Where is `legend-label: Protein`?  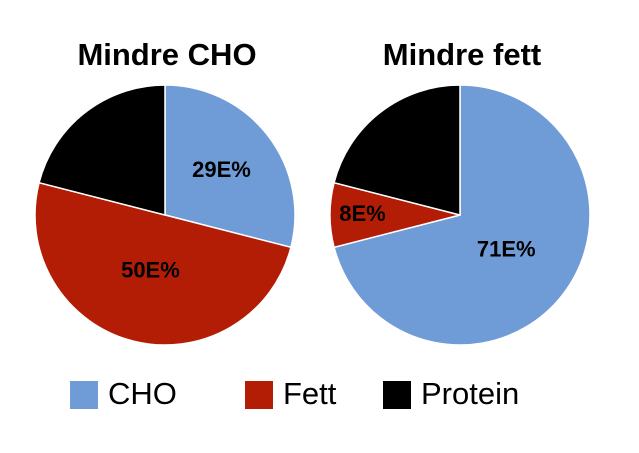 legend-label: Protein is located at coordinates (470, 393).